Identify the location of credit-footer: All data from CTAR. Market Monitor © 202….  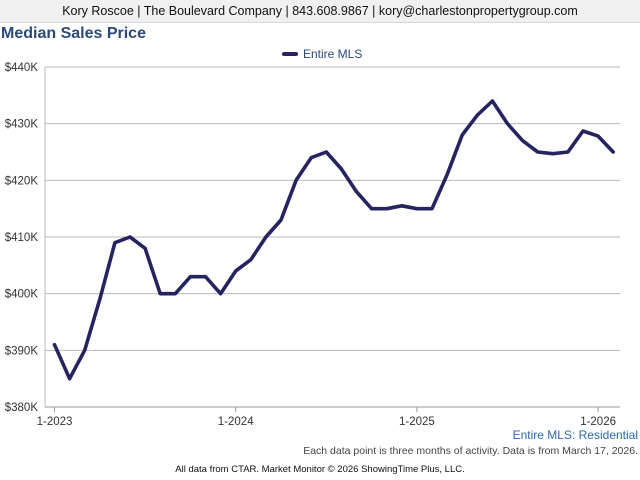
(320, 469).